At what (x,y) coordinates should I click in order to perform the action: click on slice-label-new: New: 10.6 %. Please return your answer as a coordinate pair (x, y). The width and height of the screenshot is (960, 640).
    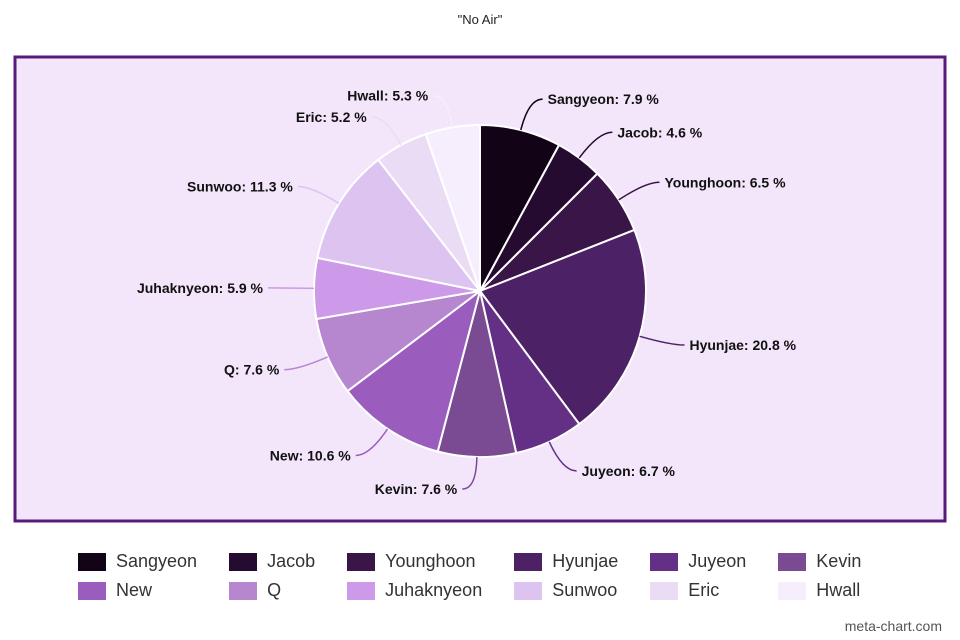
    Looking at the image, I should click on (310, 455).